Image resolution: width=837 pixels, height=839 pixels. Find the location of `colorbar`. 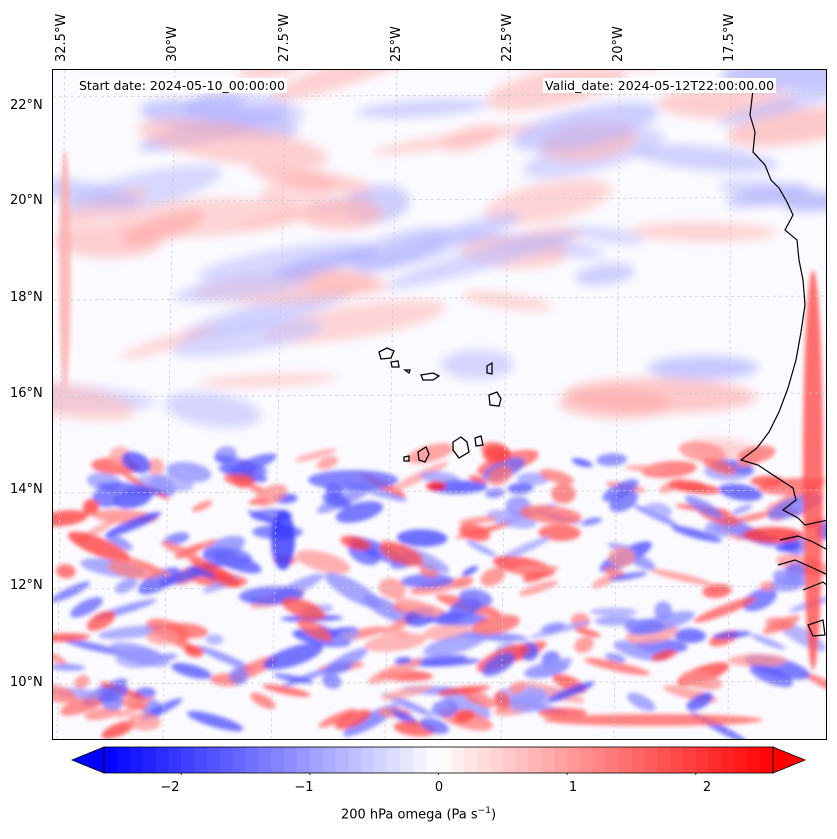

colorbar is located at coordinates (438, 760).